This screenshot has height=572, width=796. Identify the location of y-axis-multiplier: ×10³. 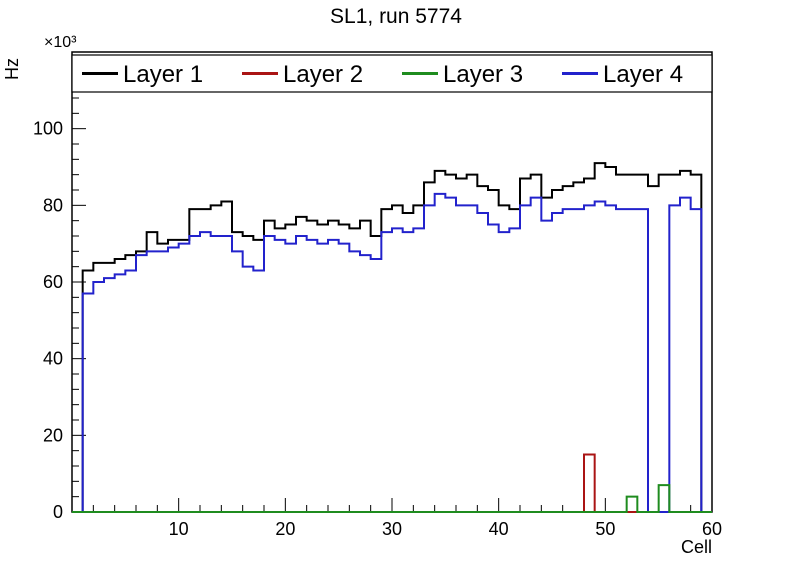
(60, 42).